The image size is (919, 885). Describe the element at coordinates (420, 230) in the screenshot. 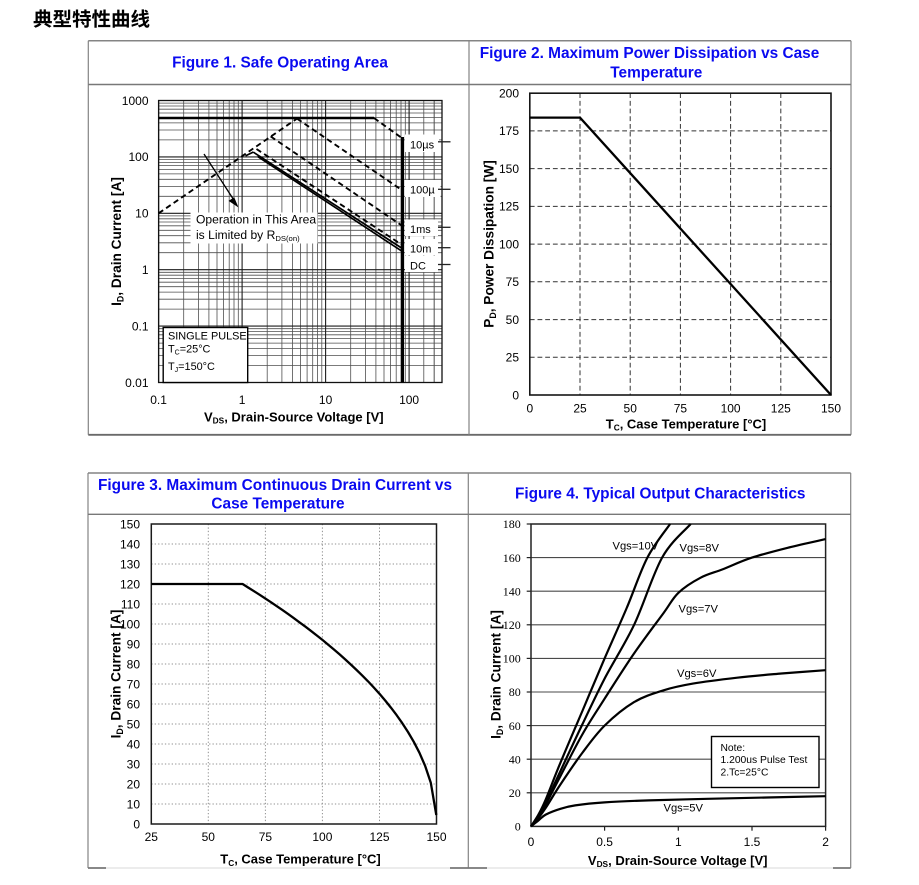

I see `svg-text: 1ms` at that location.